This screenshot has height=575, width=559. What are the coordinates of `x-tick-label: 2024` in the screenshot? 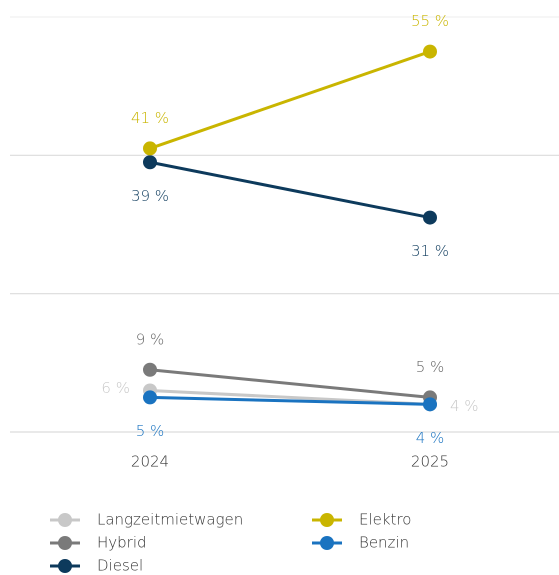 It's located at (150, 462).